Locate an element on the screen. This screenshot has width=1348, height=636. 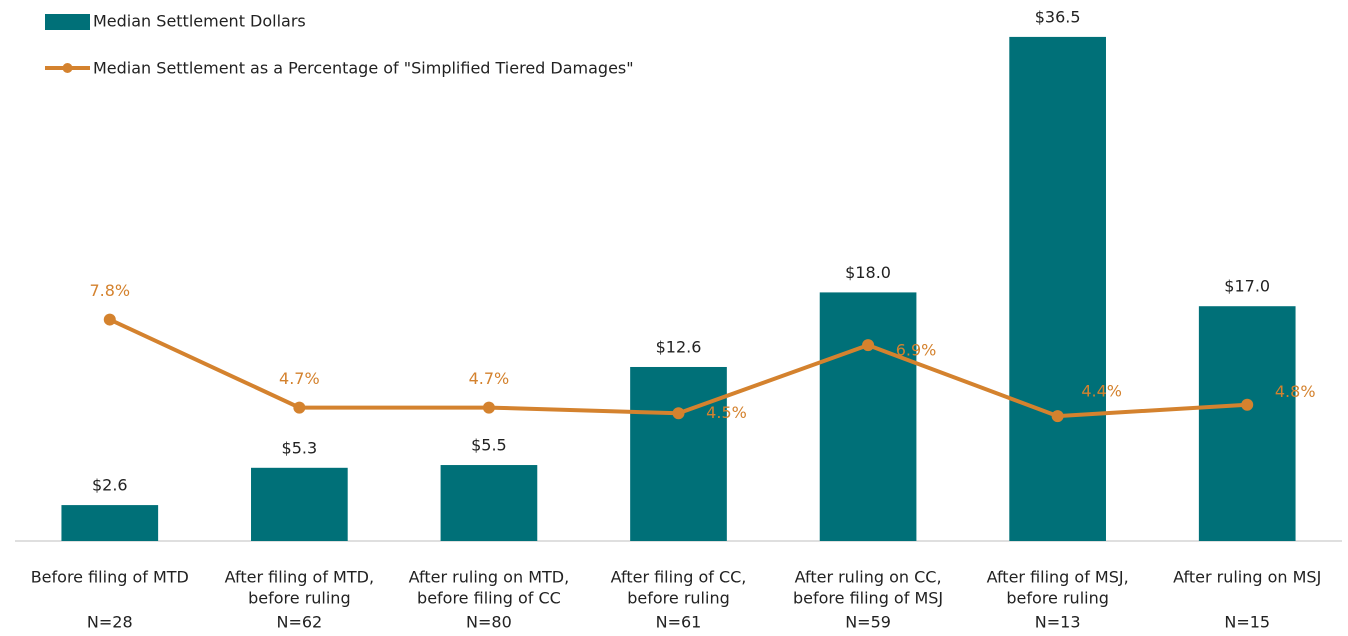
x-tick-label: After ruling on MTD, is located at coordinates (489, 577).